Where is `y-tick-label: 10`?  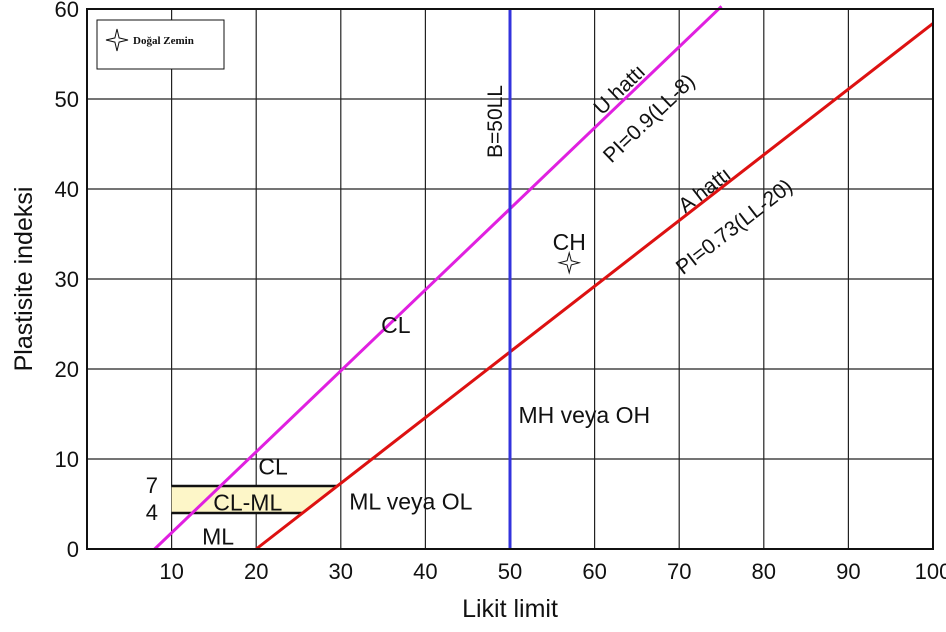 y-tick-label: 10 is located at coordinates (67, 459).